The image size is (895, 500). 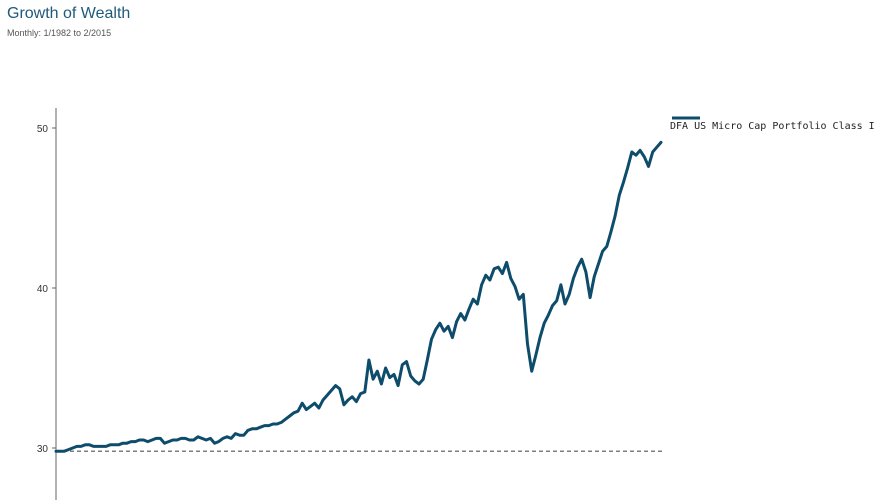 I want to click on chart-title: Growth of Wealth, so click(x=69, y=13).